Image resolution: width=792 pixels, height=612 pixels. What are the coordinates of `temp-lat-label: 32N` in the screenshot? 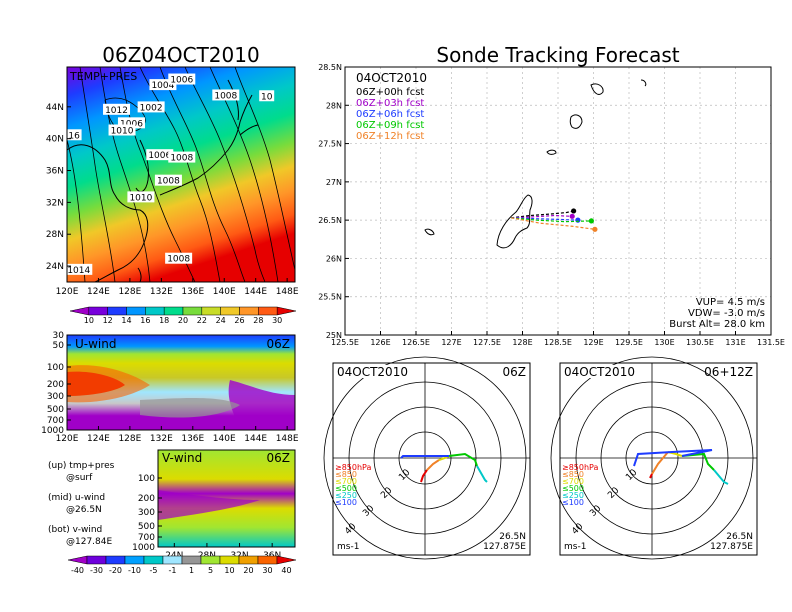 It's located at (55, 203).